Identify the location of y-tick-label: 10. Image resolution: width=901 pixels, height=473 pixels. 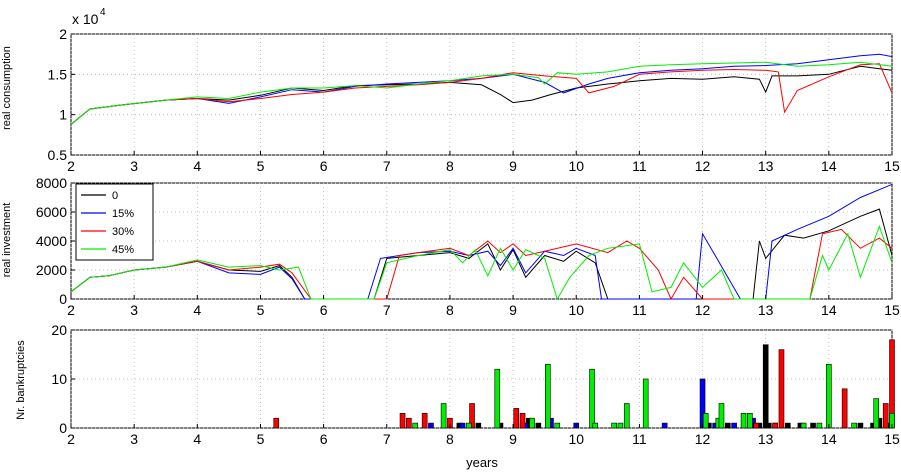
(59, 379).